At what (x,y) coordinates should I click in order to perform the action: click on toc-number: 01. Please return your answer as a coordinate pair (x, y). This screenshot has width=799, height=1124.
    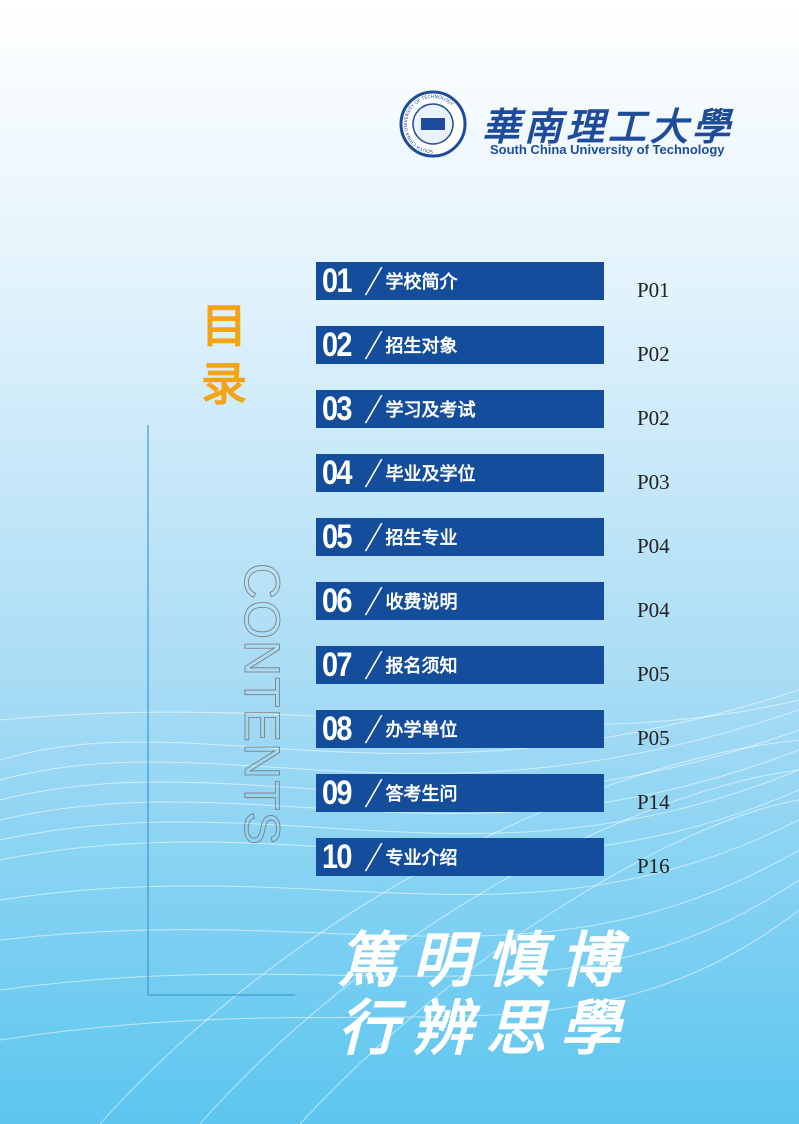
    Looking at the image, I should click on (337, 280).